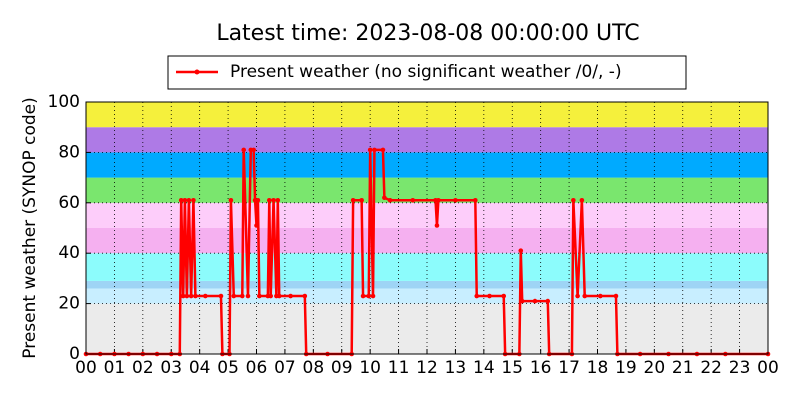  I want to click on y-tick-label: 0, so click(74, 354).